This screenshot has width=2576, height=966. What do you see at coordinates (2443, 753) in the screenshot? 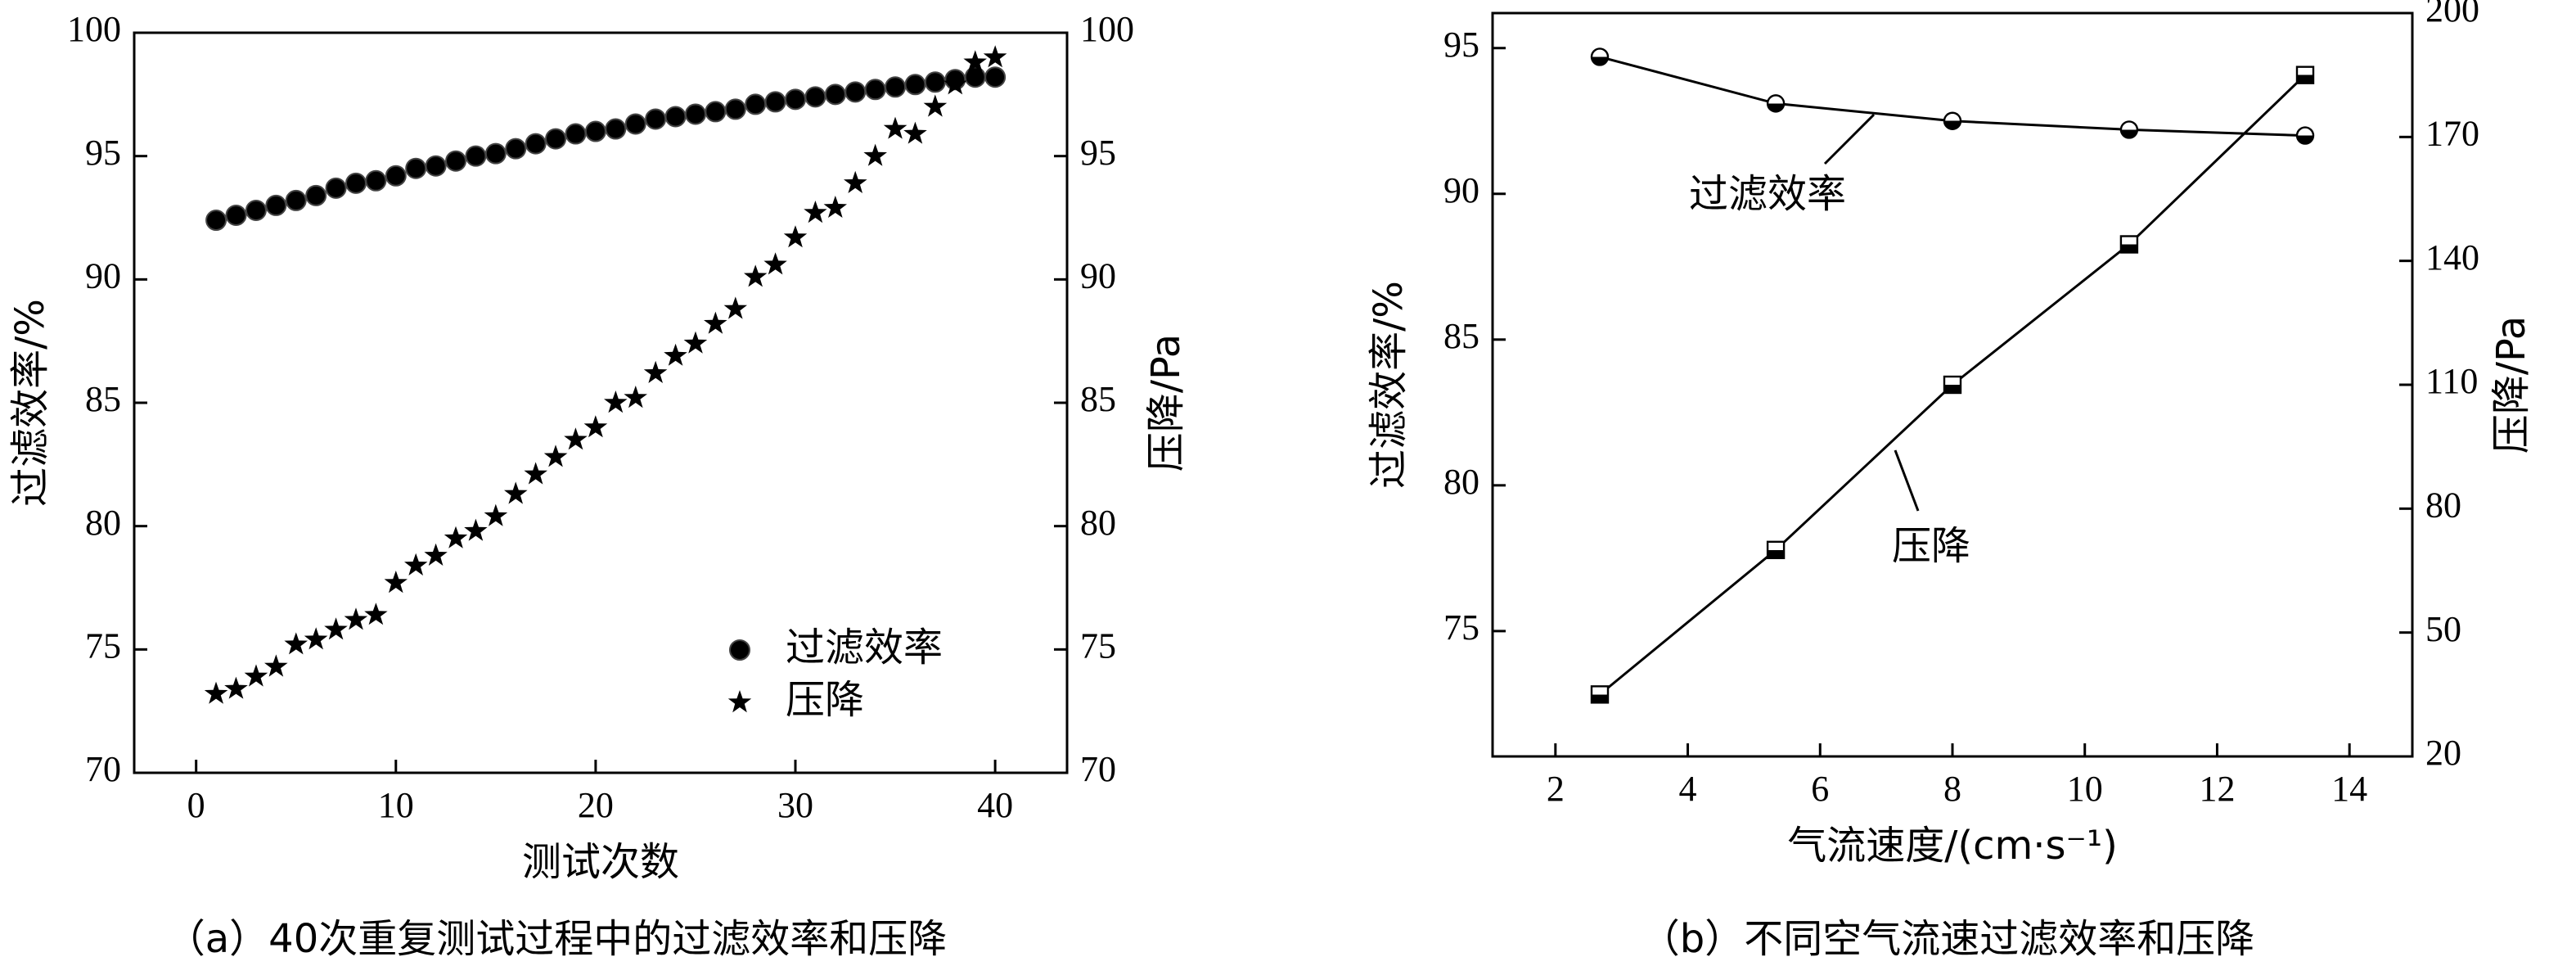
I see `y2-tick-label: 20` at bounding box center [2443, 753].